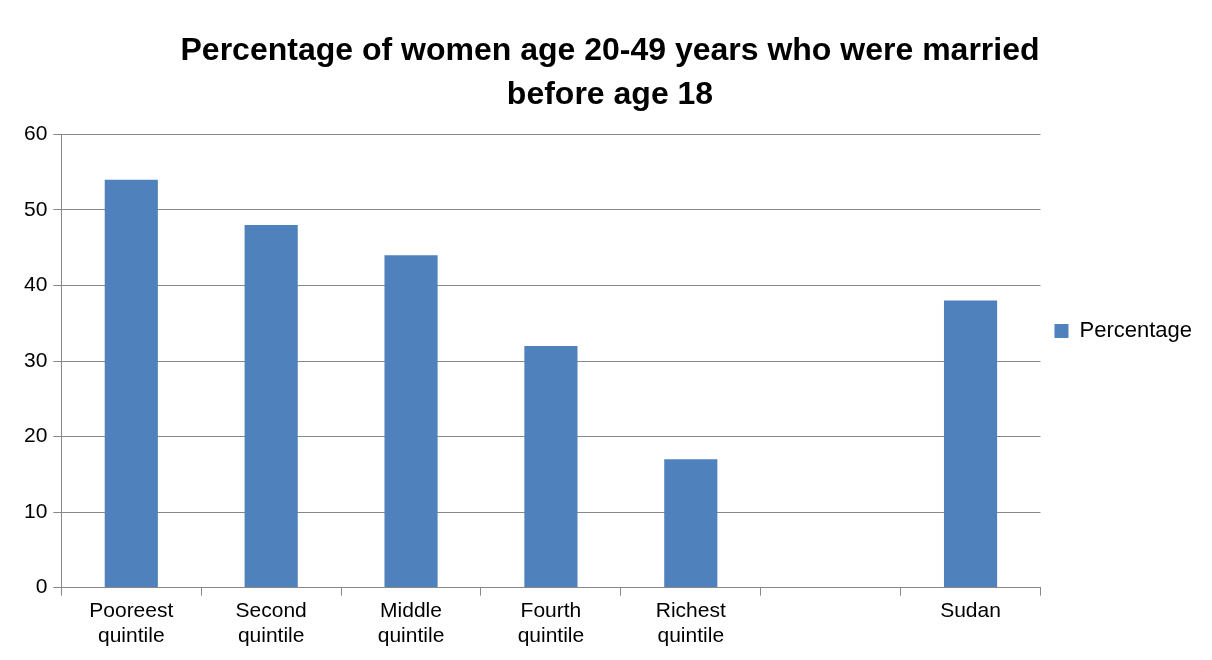 The image size is (1212, 660). Describe the element at coordinates (970, 609) in the screenshot. I see `x-tick-label: Sudan` at that location.